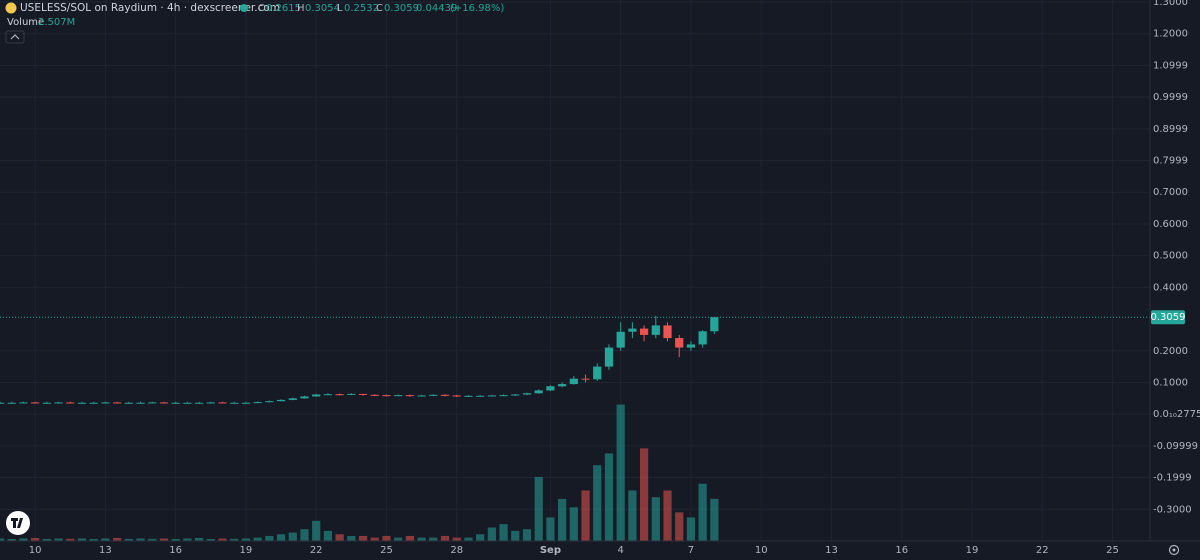 Image resolution: width=1200 pixels, height=560 pixels. What do you see at coordinates (620, 550) in the screenshot?
I see `x-tick-label: 4` at bounding box center [620, 550].